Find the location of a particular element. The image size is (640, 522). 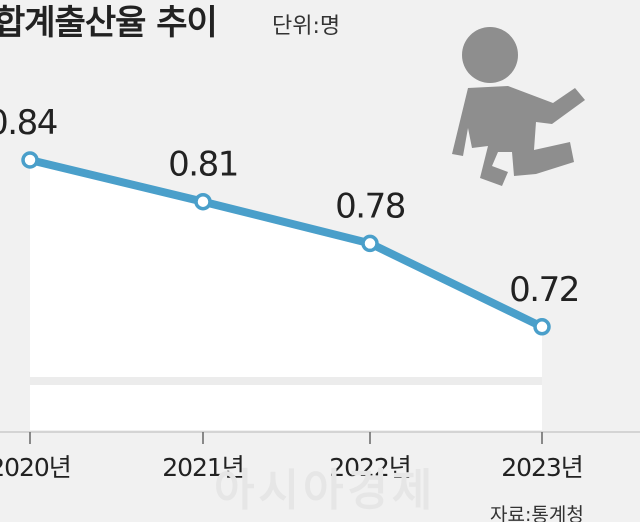

unit-label: 단위:명 is located at coordinates (306, 26).